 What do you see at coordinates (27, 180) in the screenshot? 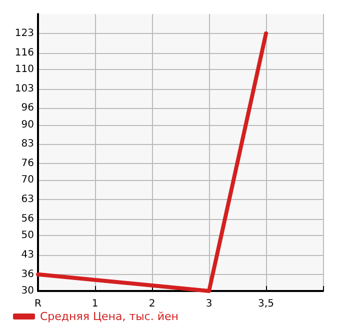
I see `y-tick-label: 70` at bounding box center [27, 180].